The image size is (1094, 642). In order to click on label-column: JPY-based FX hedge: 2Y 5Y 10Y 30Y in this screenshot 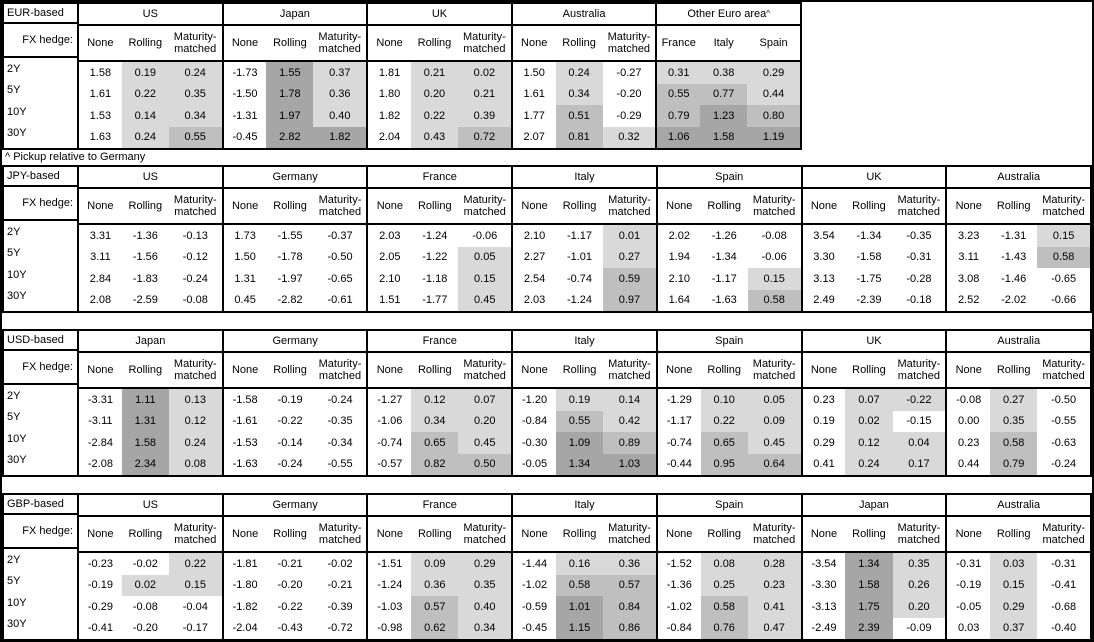, I will do `click(40, 239)`.